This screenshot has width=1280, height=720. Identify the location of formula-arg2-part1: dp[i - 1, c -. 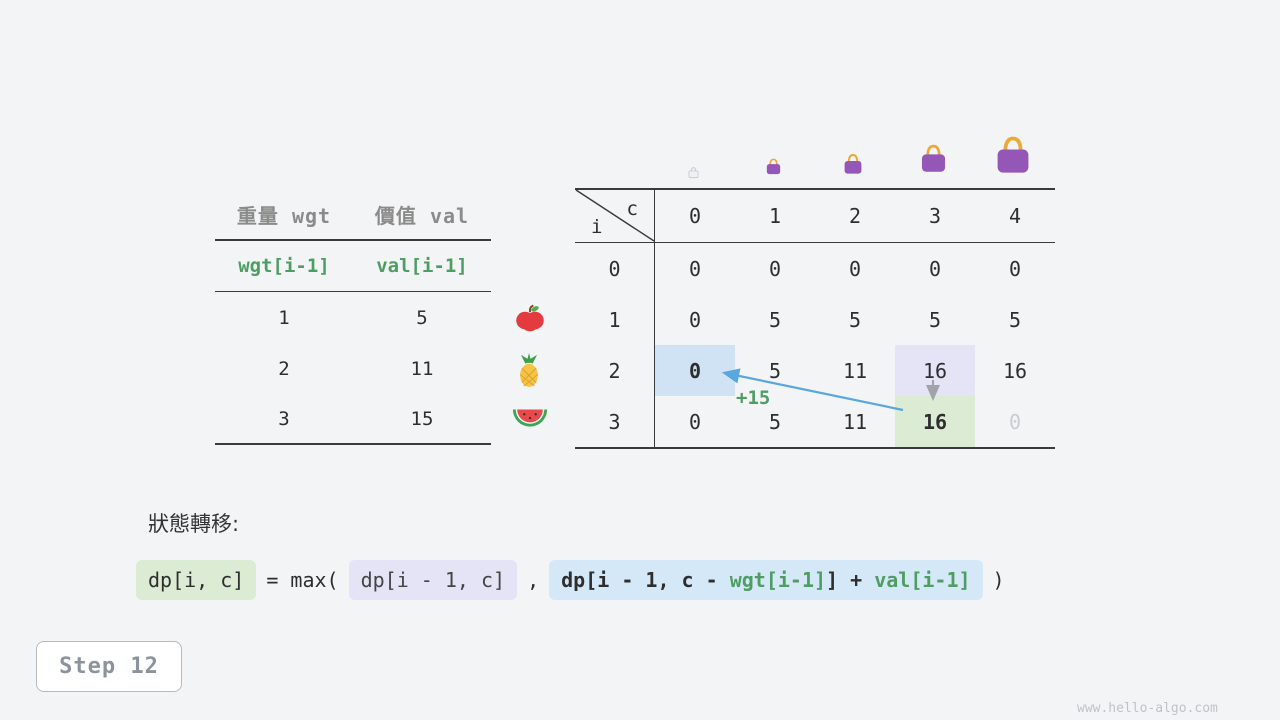
(645, 580).